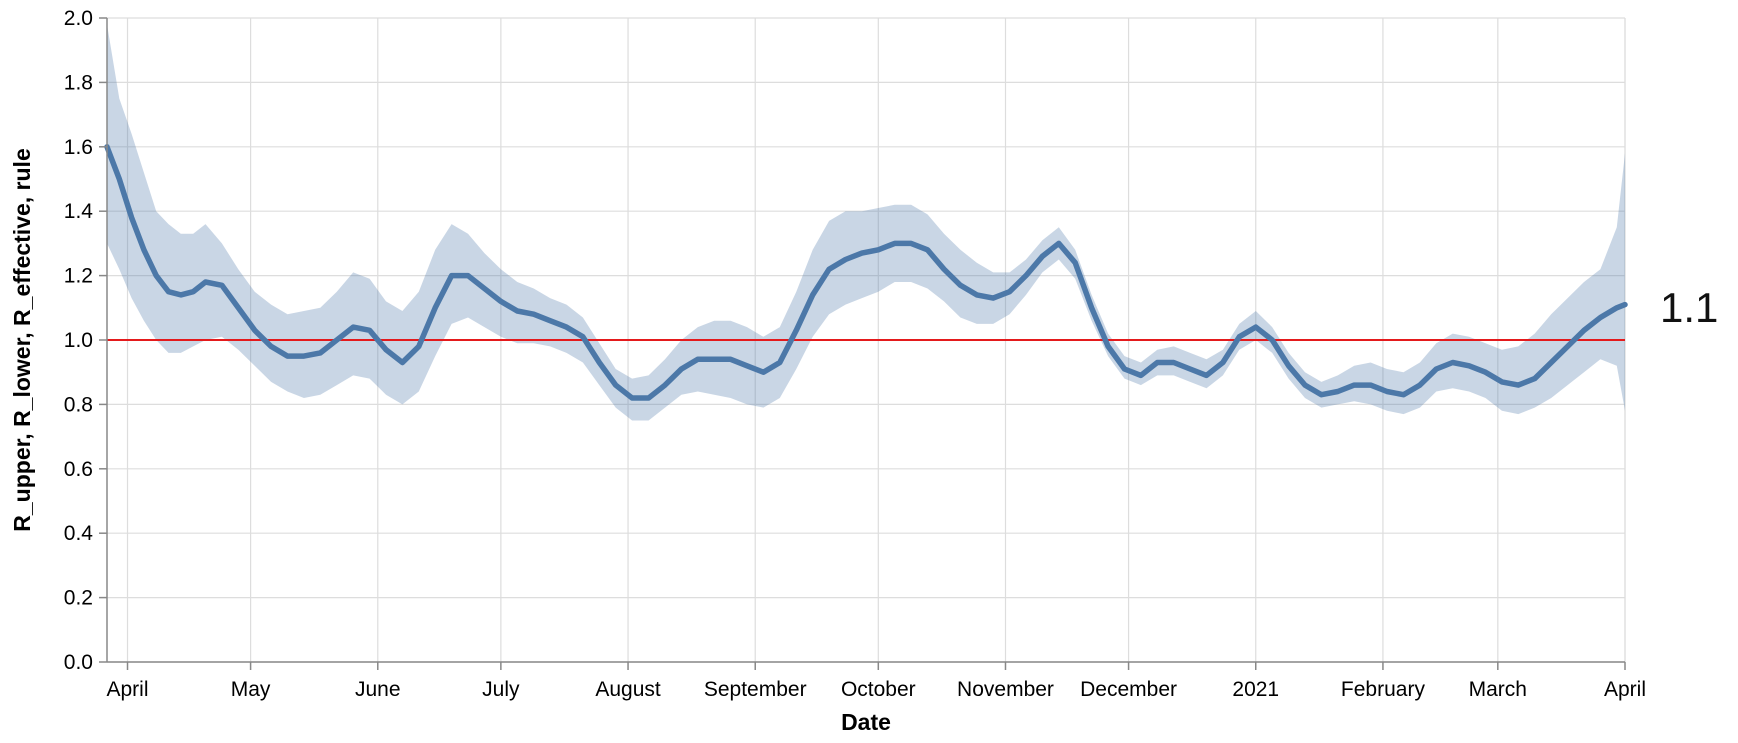 Image resolution: width=1738 pixels, height=743 pixels. What do you see at coordinates (78, 598) in the screenshot?
I see `y-tick-label: 0.2` at bounding box center [78, 598].